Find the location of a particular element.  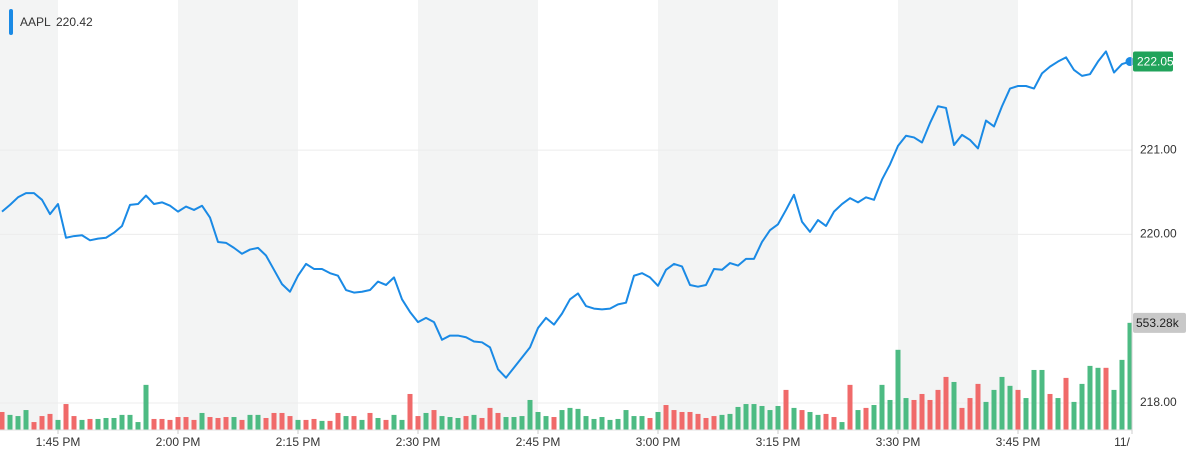

x-tick-label: 1:45 PM is located at coordinates (58, 442).